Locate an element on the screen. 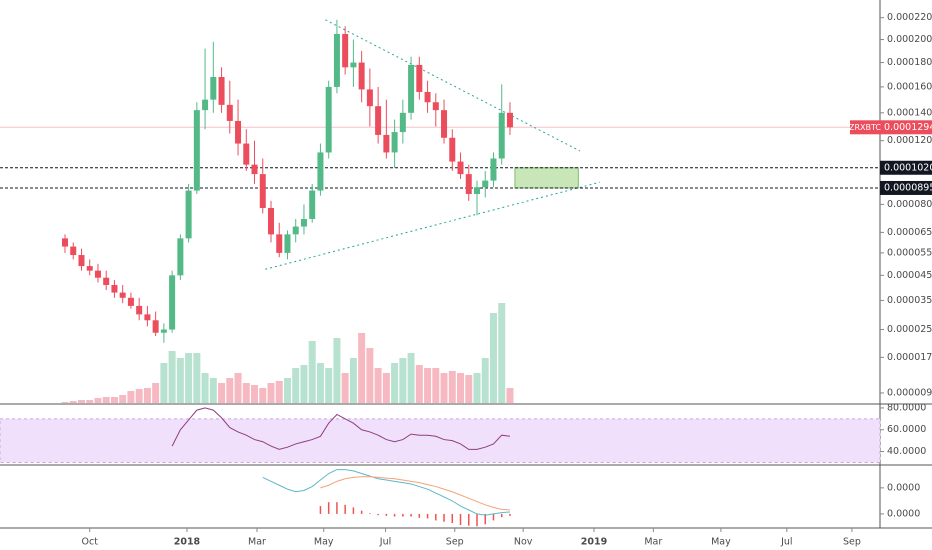  rsi-band is located at coordinates (440, 440).